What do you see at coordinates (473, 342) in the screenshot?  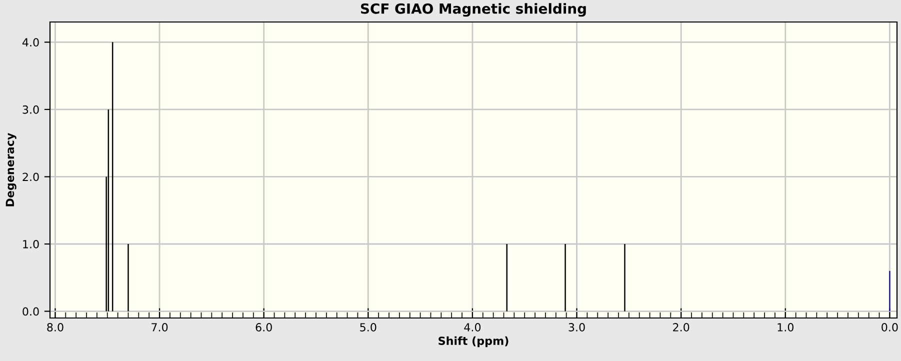 I see `x-axis-title: Shift (ppm)` at bounding box center [473, 342].